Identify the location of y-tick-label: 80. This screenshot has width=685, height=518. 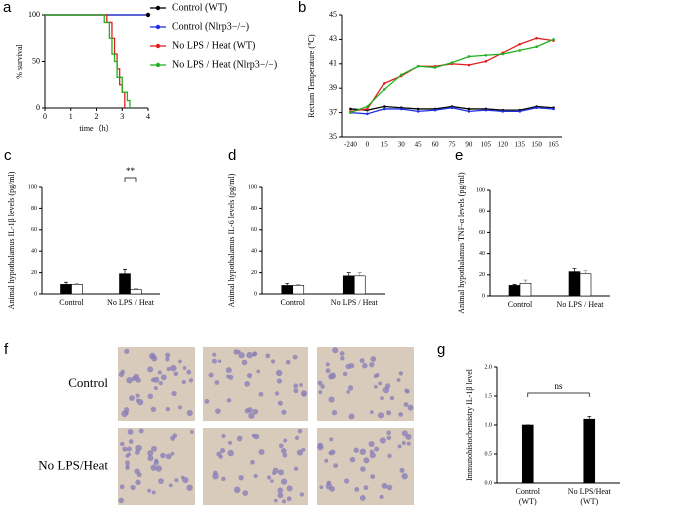
(34, 209).